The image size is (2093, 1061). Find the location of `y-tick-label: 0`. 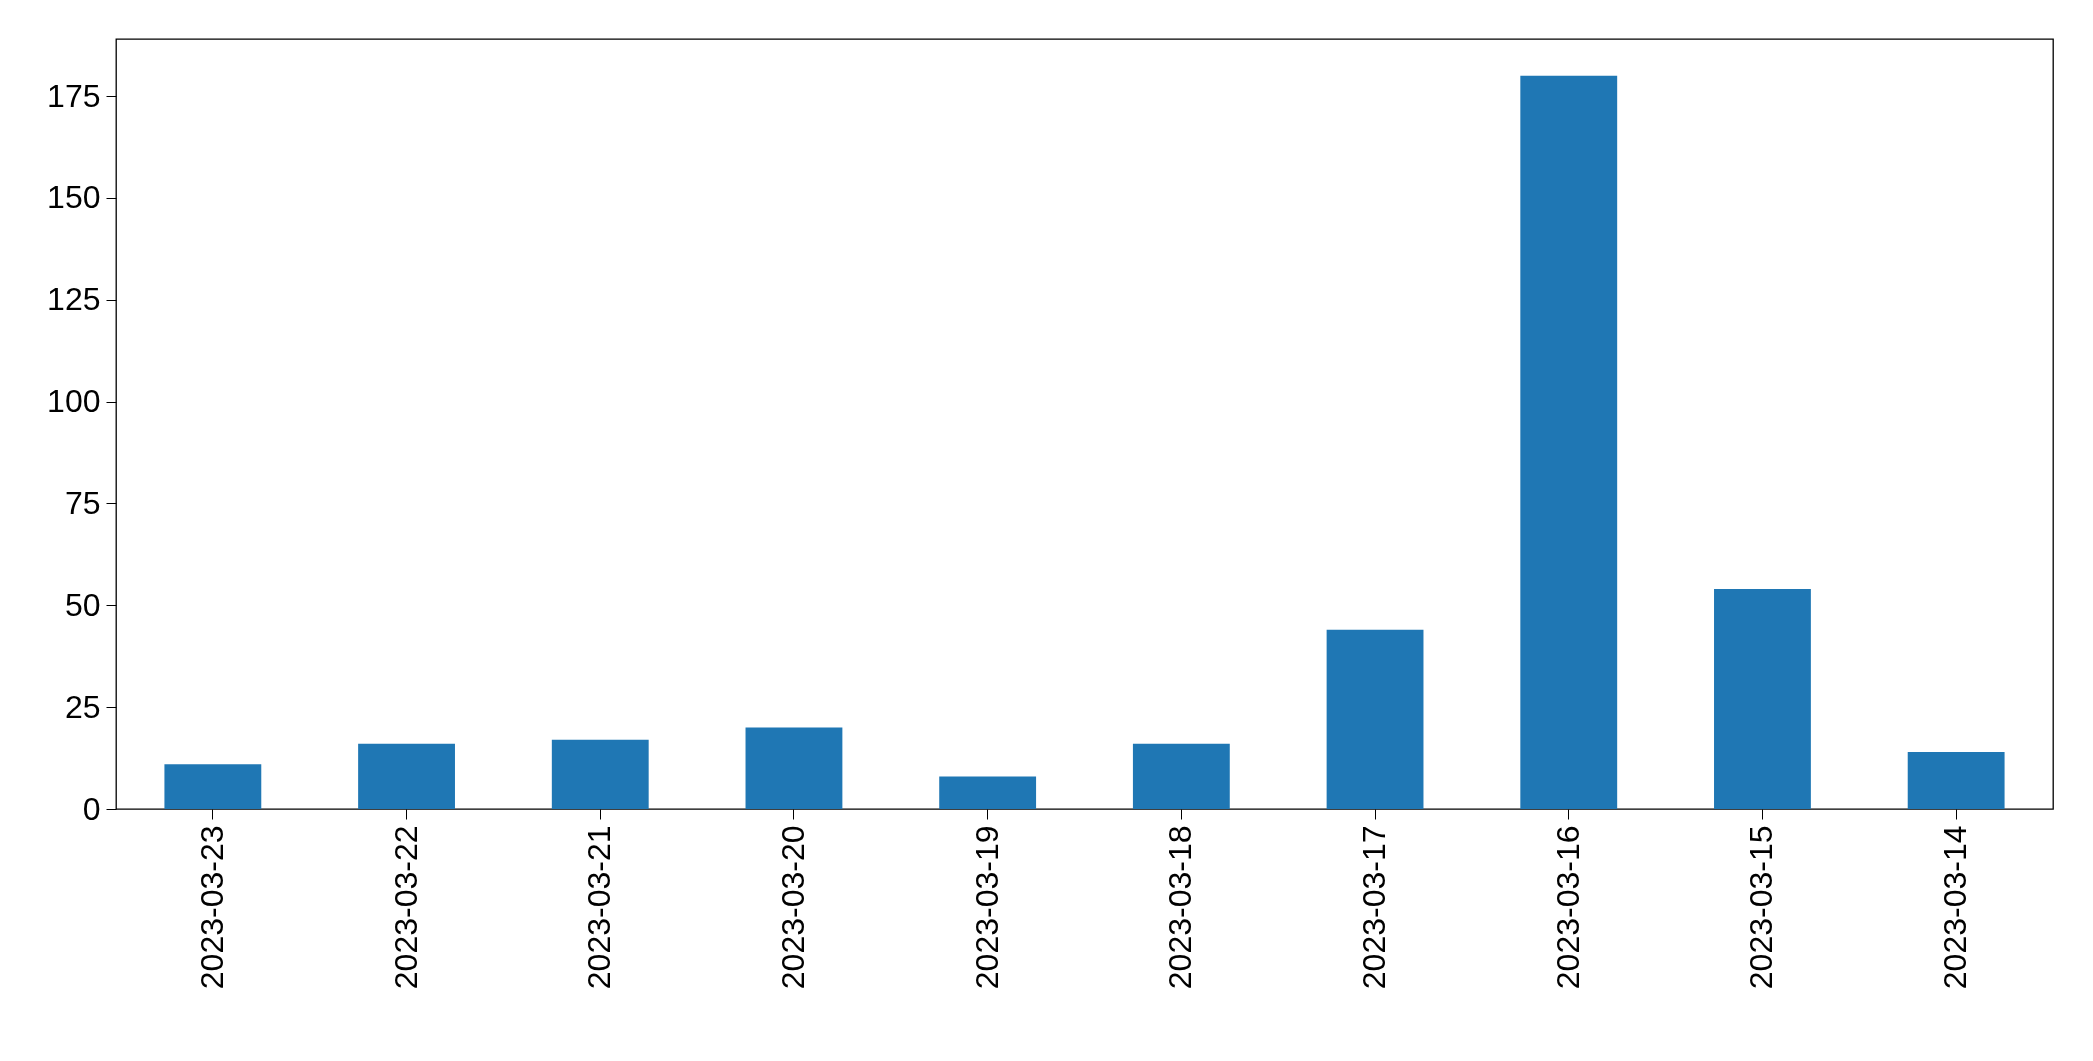

y-tick-label: 0 is located at coordinates (91, 808).